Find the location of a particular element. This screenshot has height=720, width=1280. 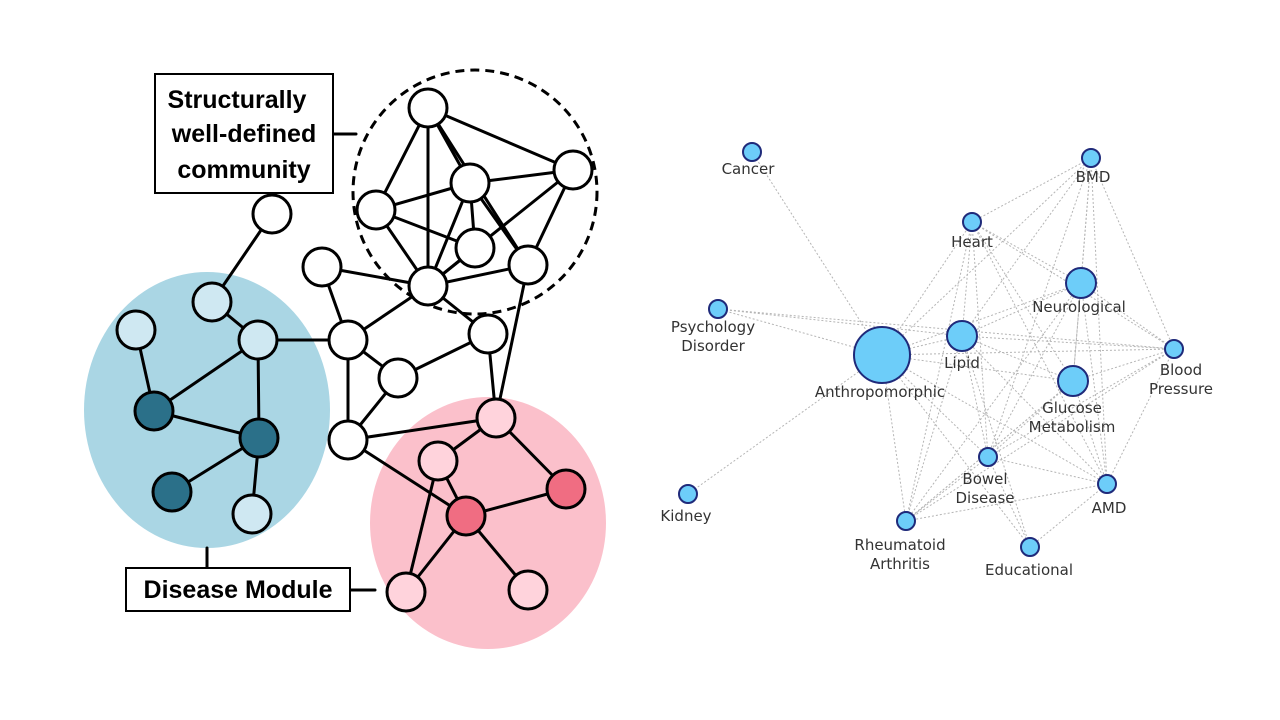

schematic-node-p3 is located at coordinates (566, 489).